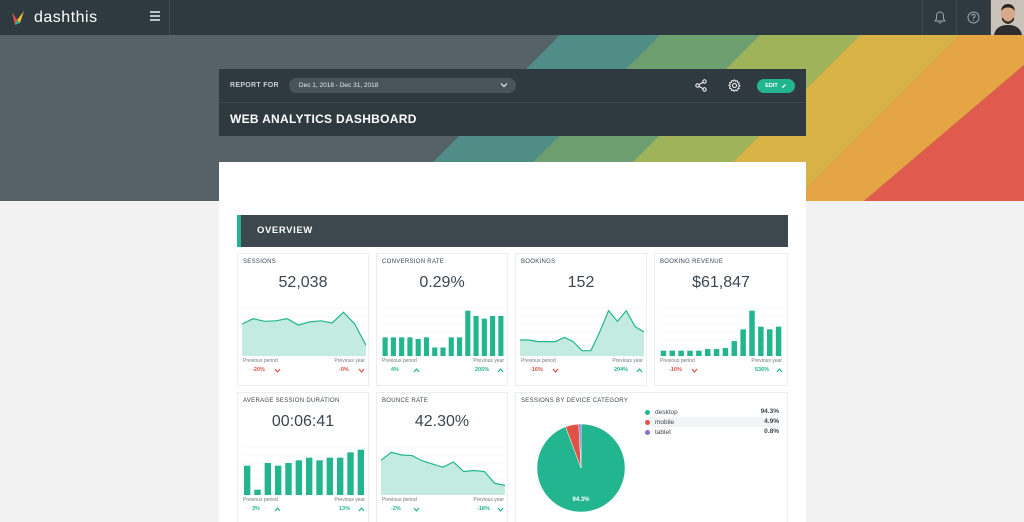 The image size is (1024, 522). I want to click on notifications-button, so click(939, 17).